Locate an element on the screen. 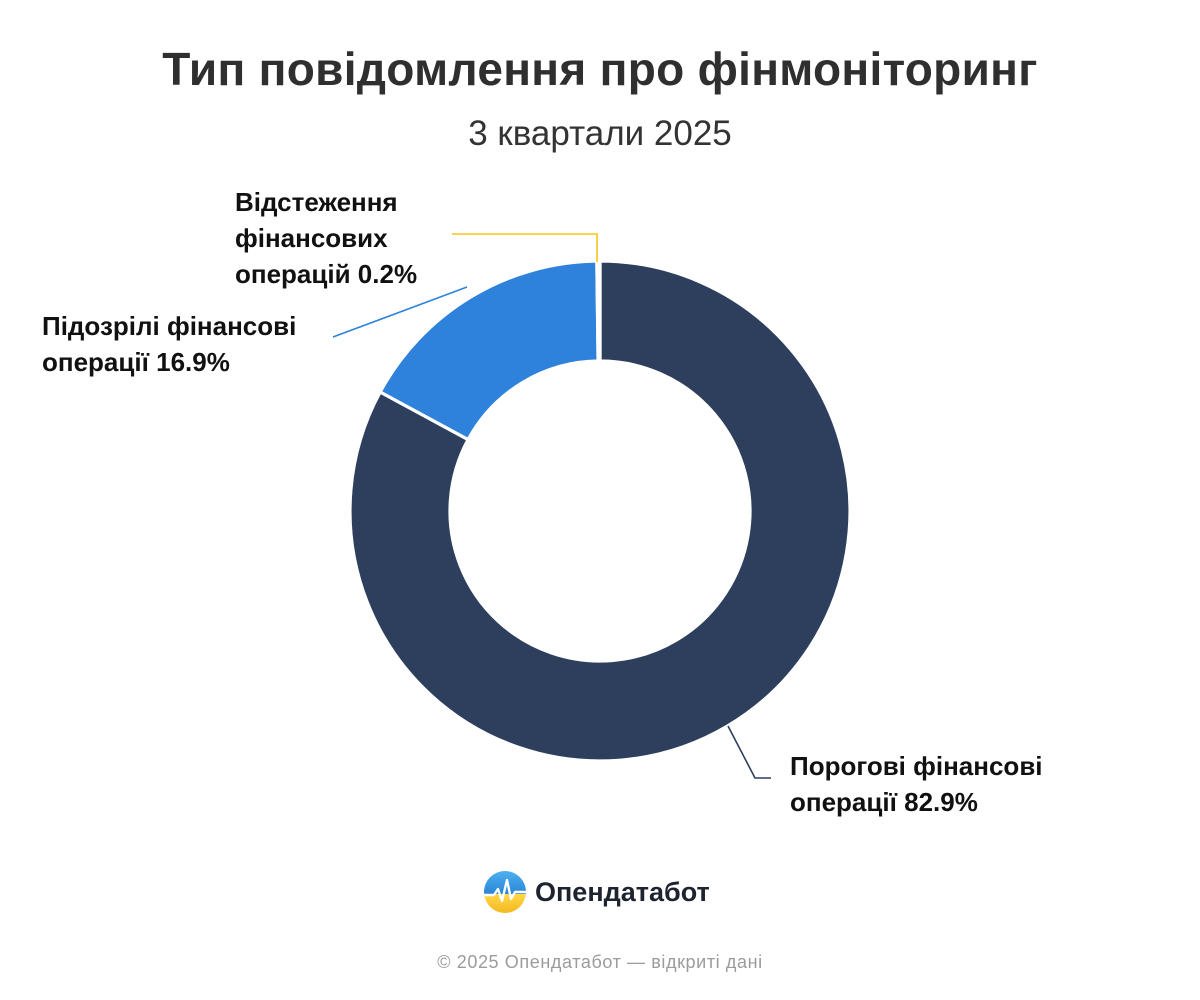  slice-label-threshold: Порогові фінансові операції 82.9% is located at coordinates (916, 784).